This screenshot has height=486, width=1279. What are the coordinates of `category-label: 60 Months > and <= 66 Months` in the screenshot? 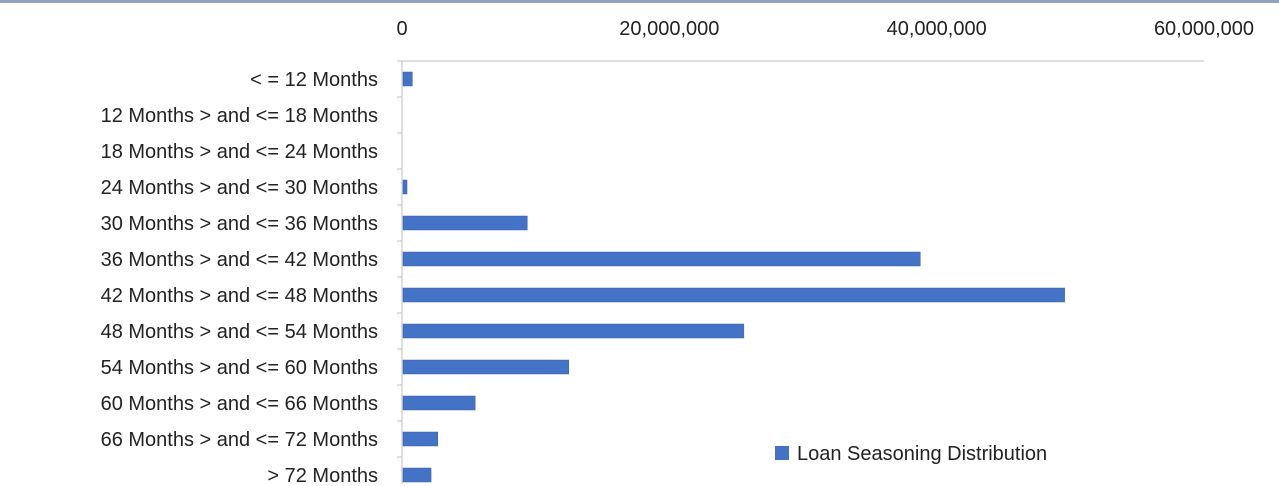 It's located at (239, 404).